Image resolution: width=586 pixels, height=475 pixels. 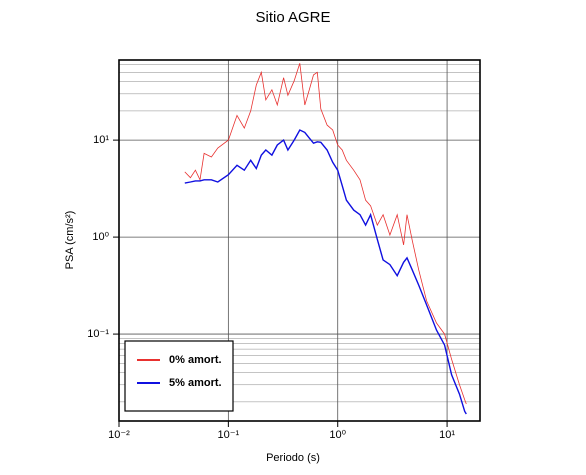 I want to click on x-tick-label: 10⁻¹, so click(x=229, y=435).